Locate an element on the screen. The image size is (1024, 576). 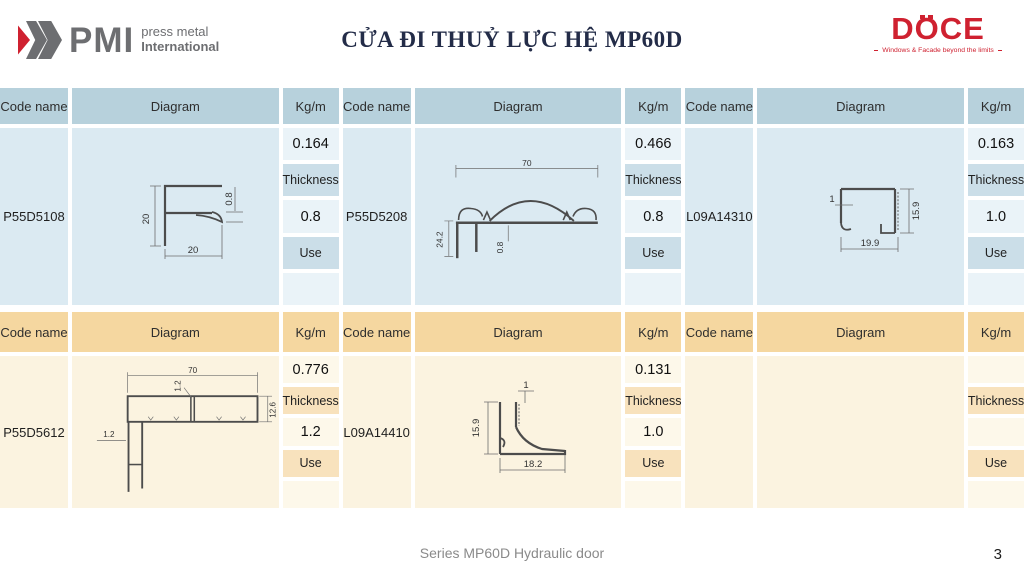
kgm-value: 0.131 is located at coordinates (653, 370).